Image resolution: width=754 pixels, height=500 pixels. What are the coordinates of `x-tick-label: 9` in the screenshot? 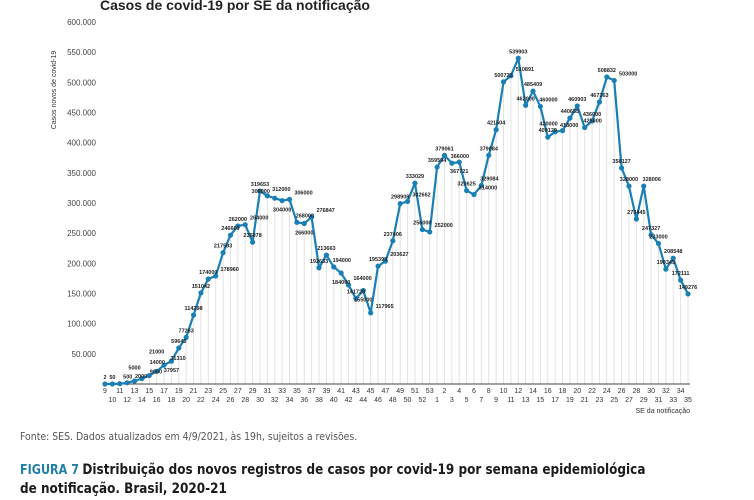 It's located at (105, 391).